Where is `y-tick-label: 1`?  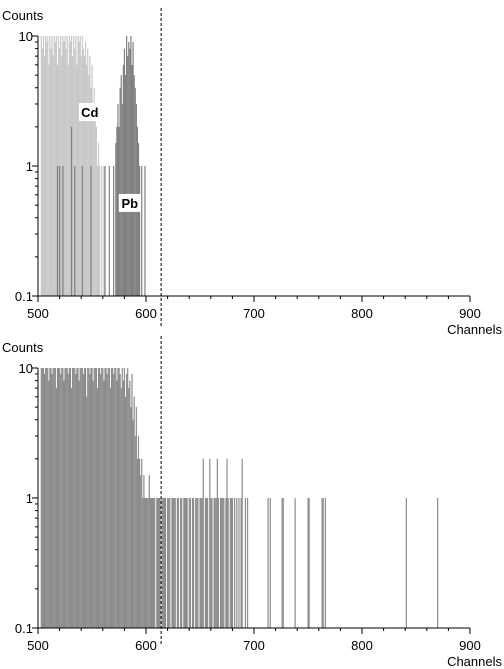 y-tick-label: 1 is located at coordinates (29, 166).